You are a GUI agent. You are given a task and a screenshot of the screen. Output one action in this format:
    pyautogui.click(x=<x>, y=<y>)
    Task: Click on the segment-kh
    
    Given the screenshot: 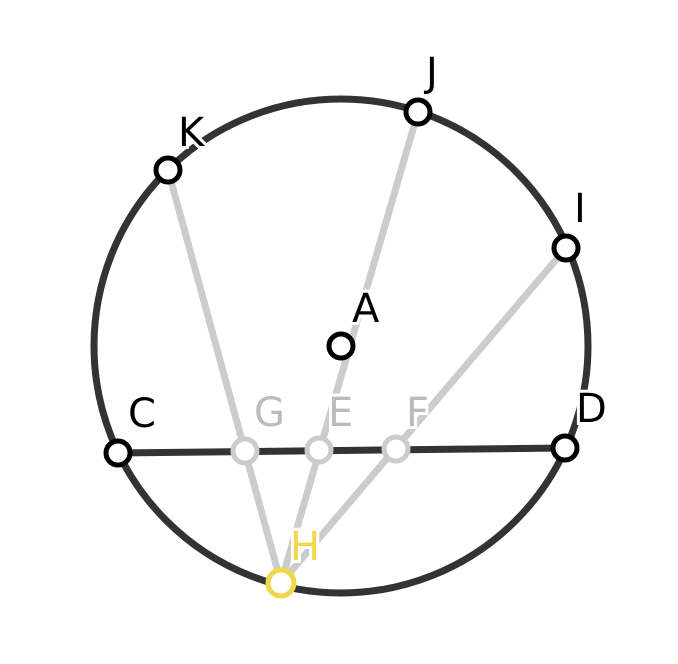 What is the action you would take?
    pyautogui.click(x=224, y=376)
    